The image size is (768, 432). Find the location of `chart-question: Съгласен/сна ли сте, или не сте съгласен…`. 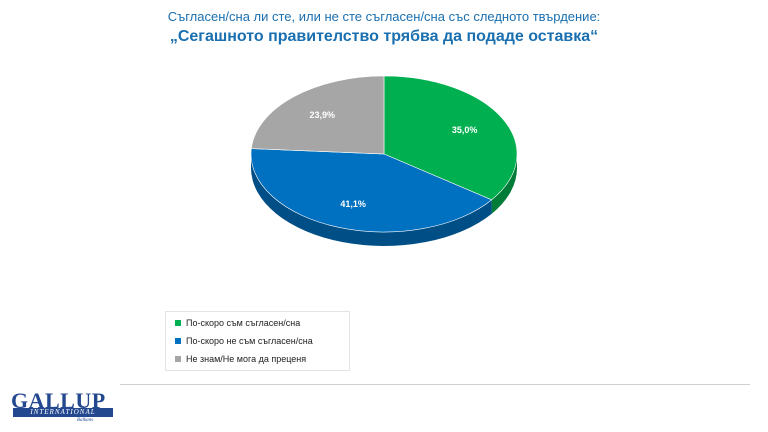

chart-question: Съгласен/сна ли сте, или не сте съгласен… is located at coordinates (384, 16).